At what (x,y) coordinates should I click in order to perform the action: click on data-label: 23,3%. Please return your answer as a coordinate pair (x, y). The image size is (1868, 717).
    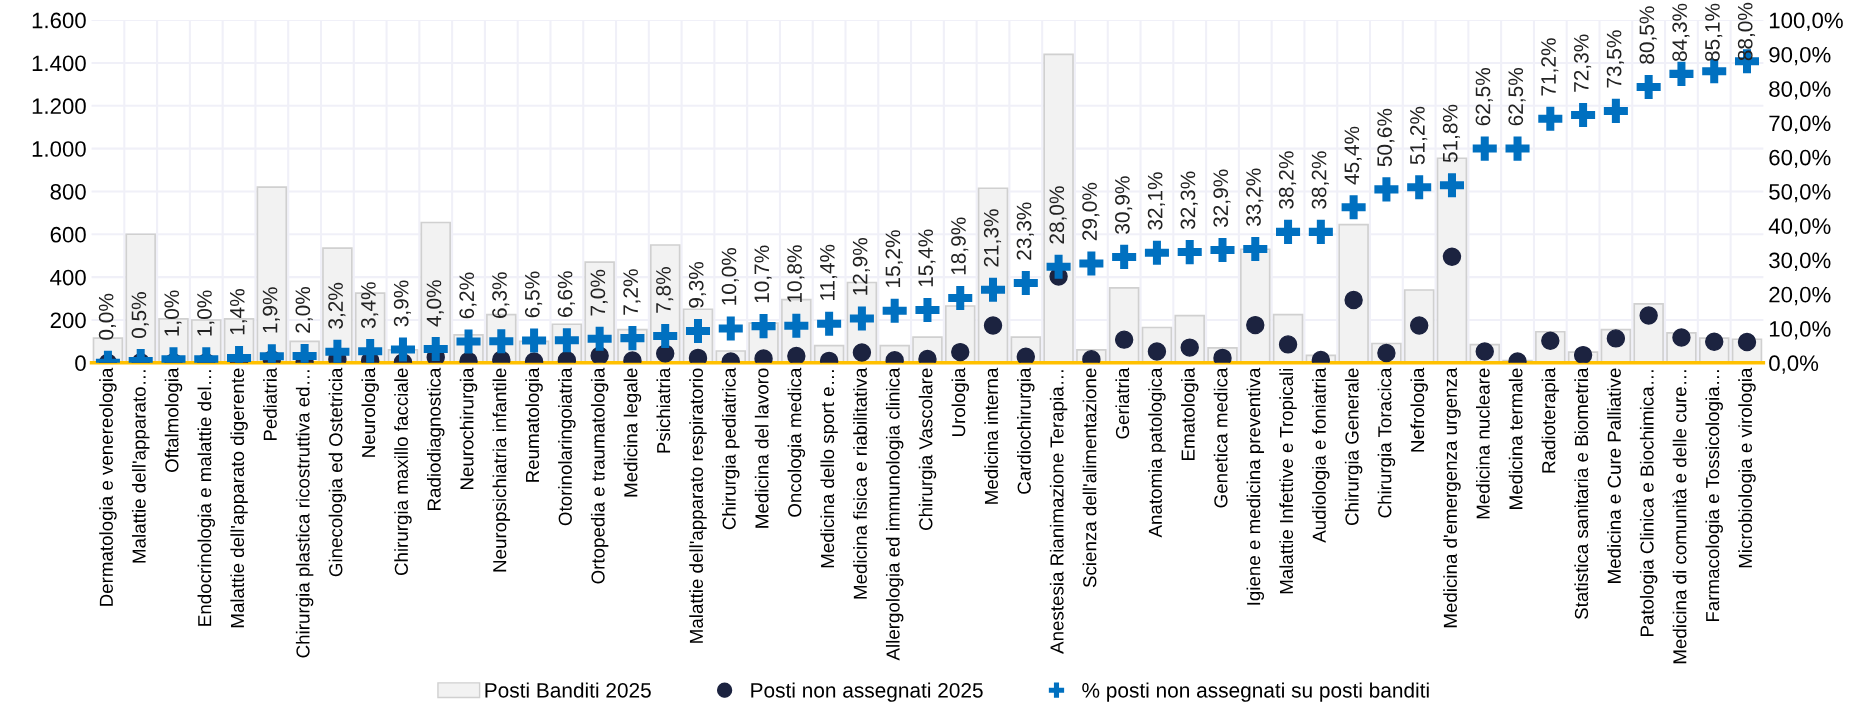
    Looking at the image, I should click on (1025, 231).